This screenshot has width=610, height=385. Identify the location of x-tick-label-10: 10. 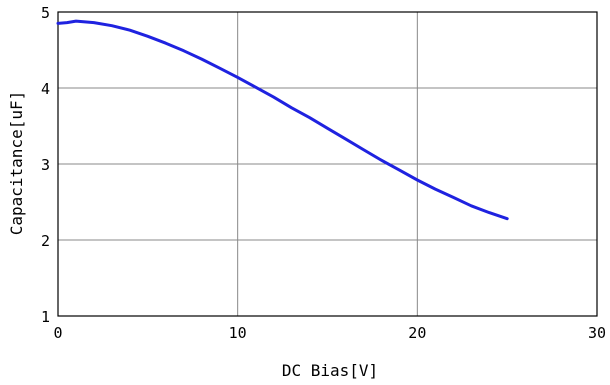
(238, 333).